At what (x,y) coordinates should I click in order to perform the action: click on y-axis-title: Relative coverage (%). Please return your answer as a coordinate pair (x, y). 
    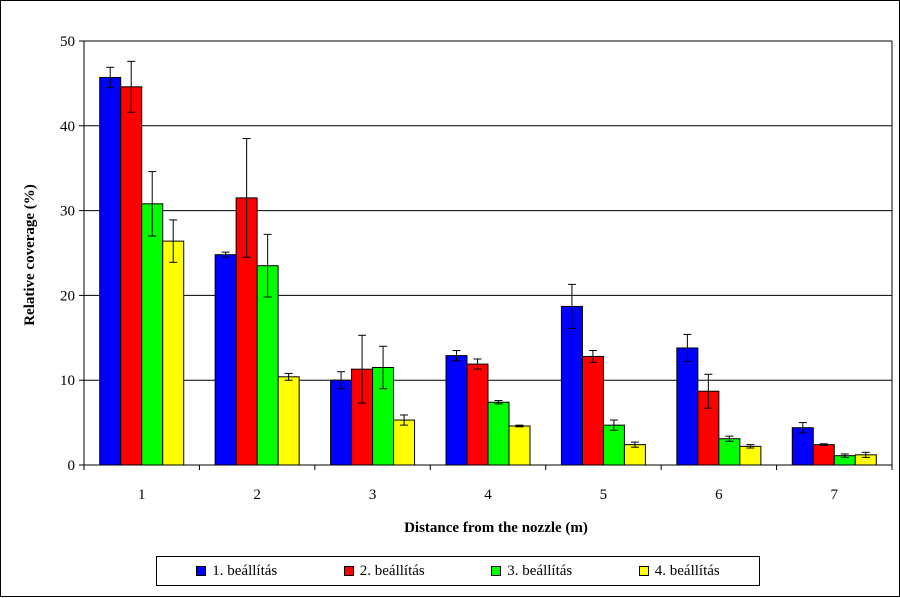
    Looking at the image, I should click on (30, 255).